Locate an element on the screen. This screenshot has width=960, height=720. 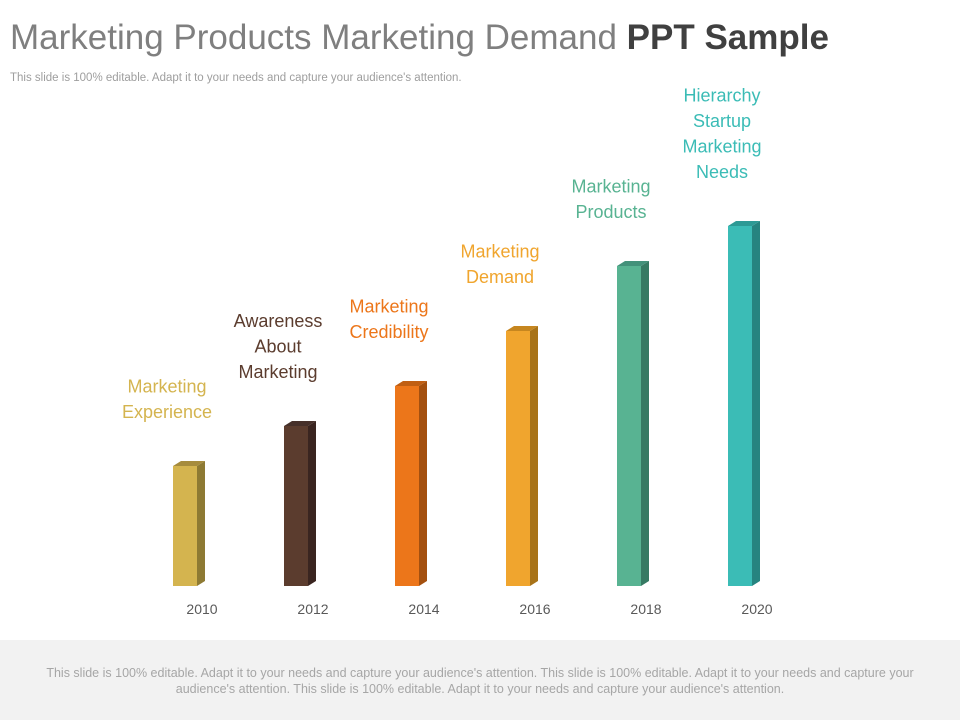
bar-front-2012 is located at coordinates (296, 506).